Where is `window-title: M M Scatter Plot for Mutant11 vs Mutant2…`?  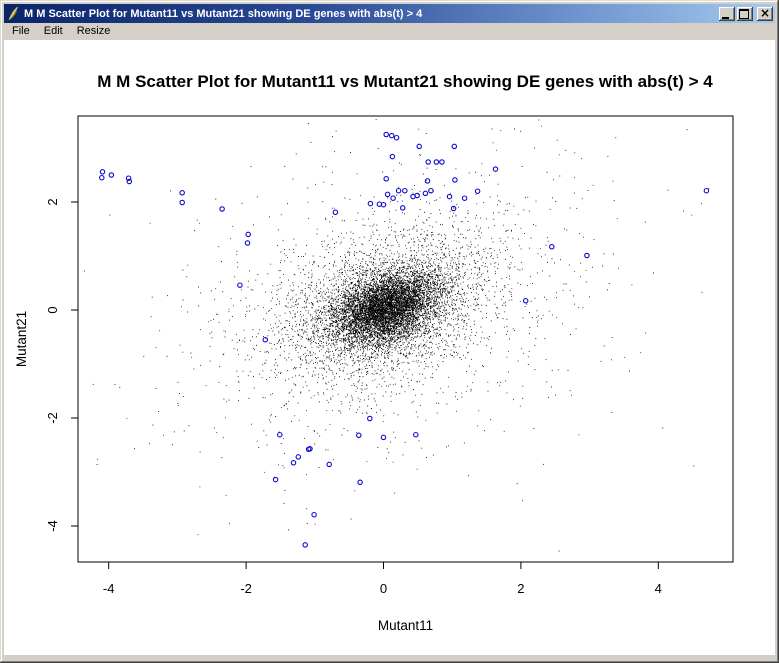 window-title: M M Scatter Plot for Mutant11 vs Mutant2… is located at coordinates (223, 14).